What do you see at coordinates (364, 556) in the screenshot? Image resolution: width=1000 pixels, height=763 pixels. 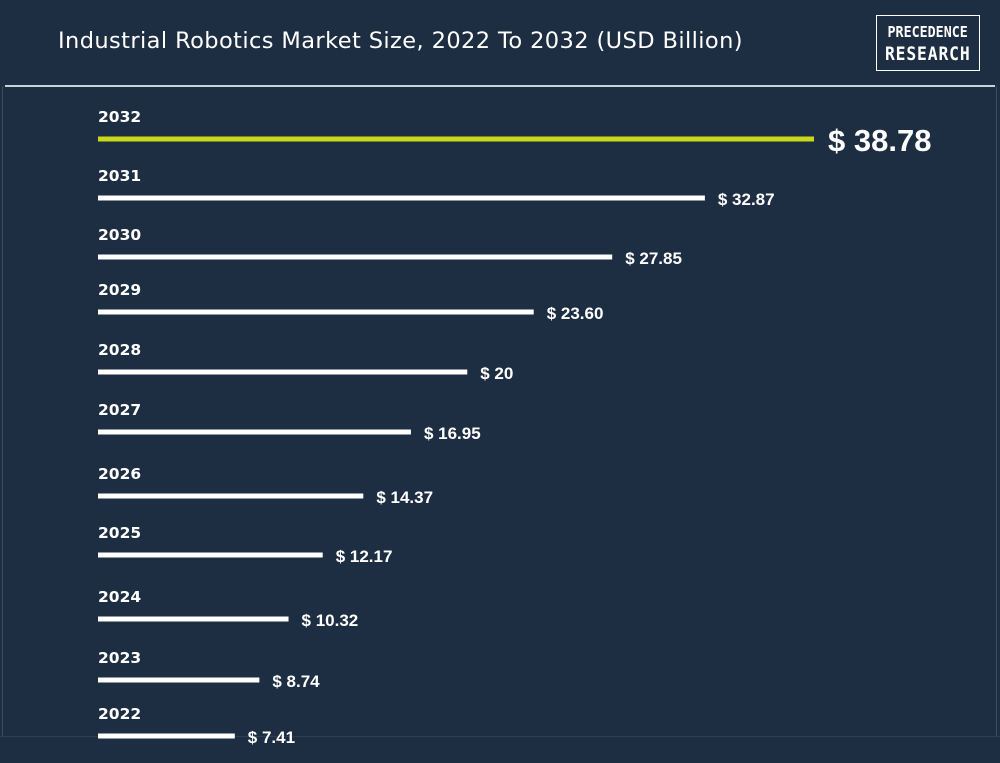 I see `value-label-2025: $ 12.17` at bounding box center [364, 556].